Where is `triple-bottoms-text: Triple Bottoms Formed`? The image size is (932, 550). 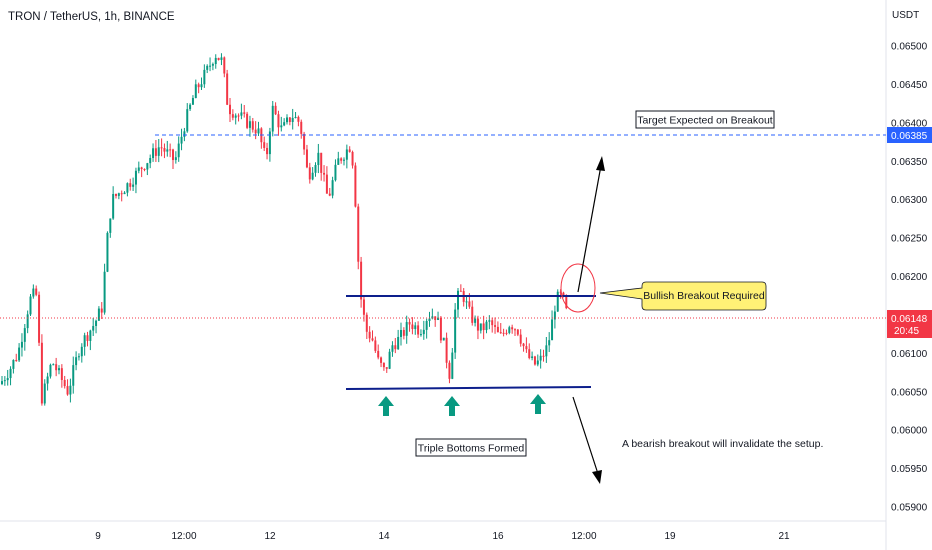
triple-bottoms-text: Triple Bottoms Formed is located at coordinates (471, 449).